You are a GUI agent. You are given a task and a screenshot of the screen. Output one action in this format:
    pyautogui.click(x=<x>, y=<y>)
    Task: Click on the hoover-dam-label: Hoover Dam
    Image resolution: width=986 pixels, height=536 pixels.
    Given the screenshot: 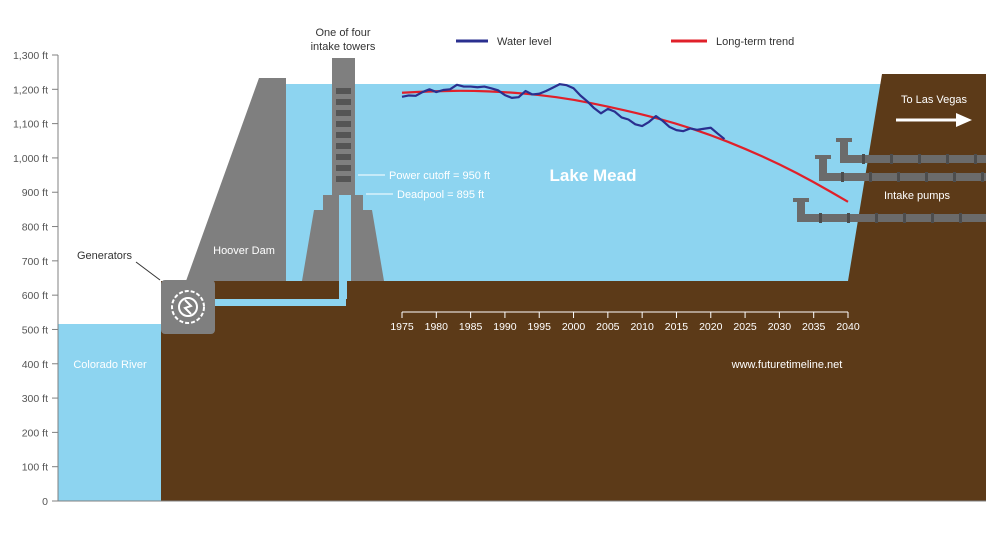 What is the action you would take?
    pyautogui.click(x=244, y=251)
    